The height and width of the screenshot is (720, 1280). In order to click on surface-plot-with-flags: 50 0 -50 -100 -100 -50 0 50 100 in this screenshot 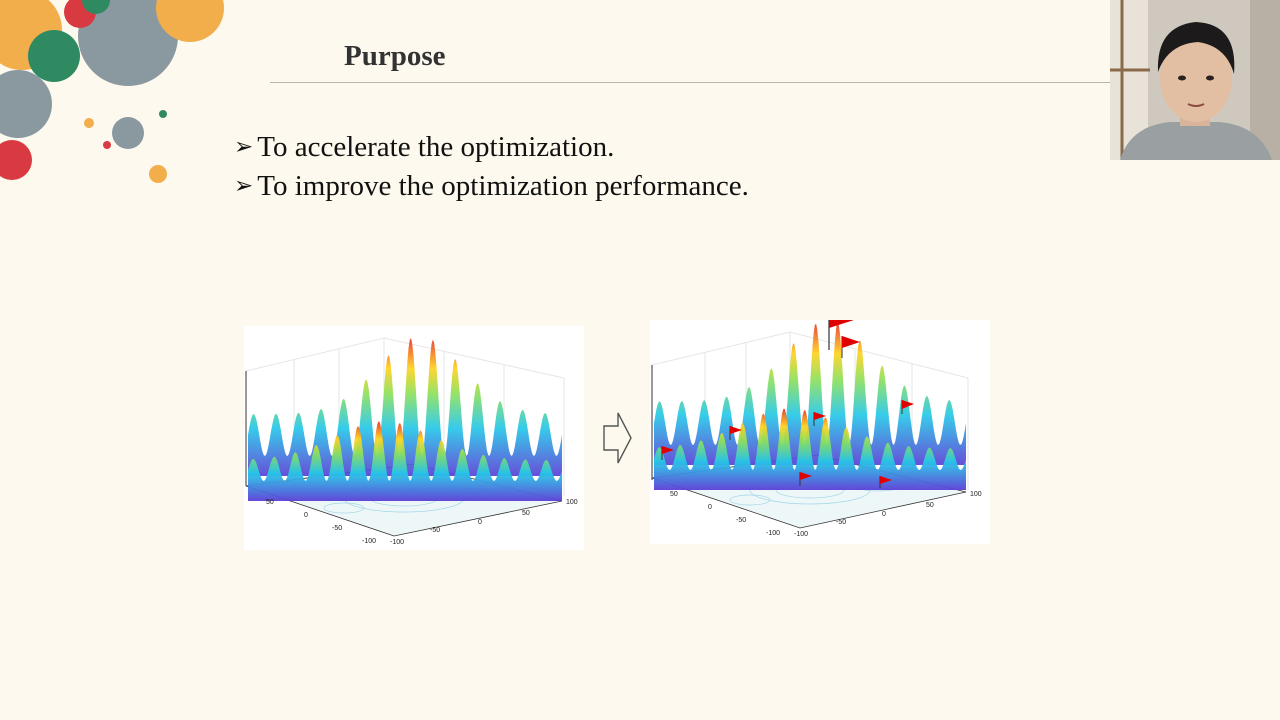, I will do `click(816, 429)`.